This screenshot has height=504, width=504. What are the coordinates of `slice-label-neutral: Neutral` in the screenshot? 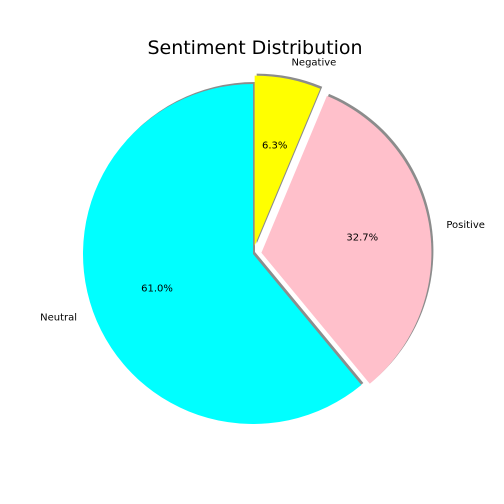 It's located at (58, 317).